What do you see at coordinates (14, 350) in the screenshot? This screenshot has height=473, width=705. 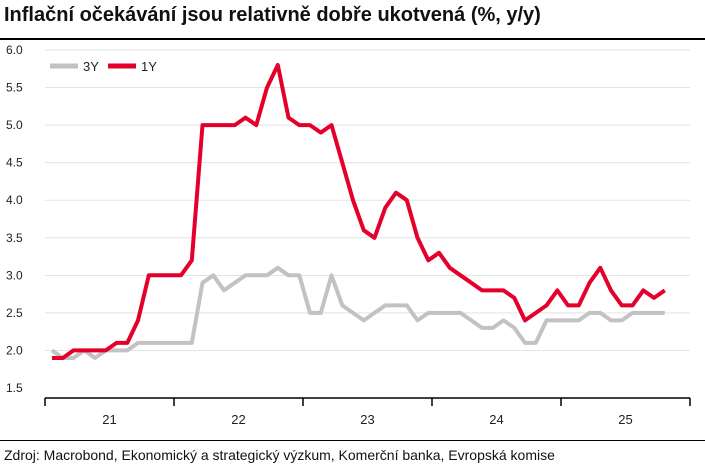 I see `y-tick-label: 2.0` at bounding box center [14, 350].